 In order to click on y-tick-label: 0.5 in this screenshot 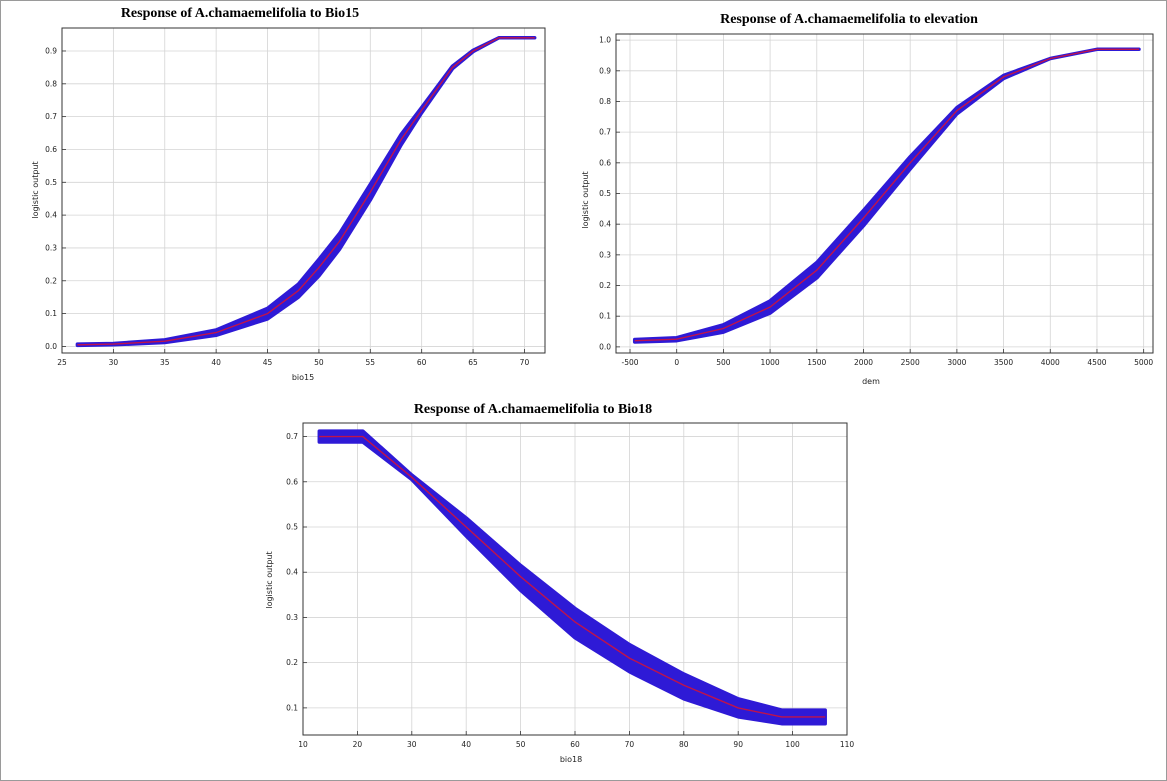, I will do `click(292, 527)`.